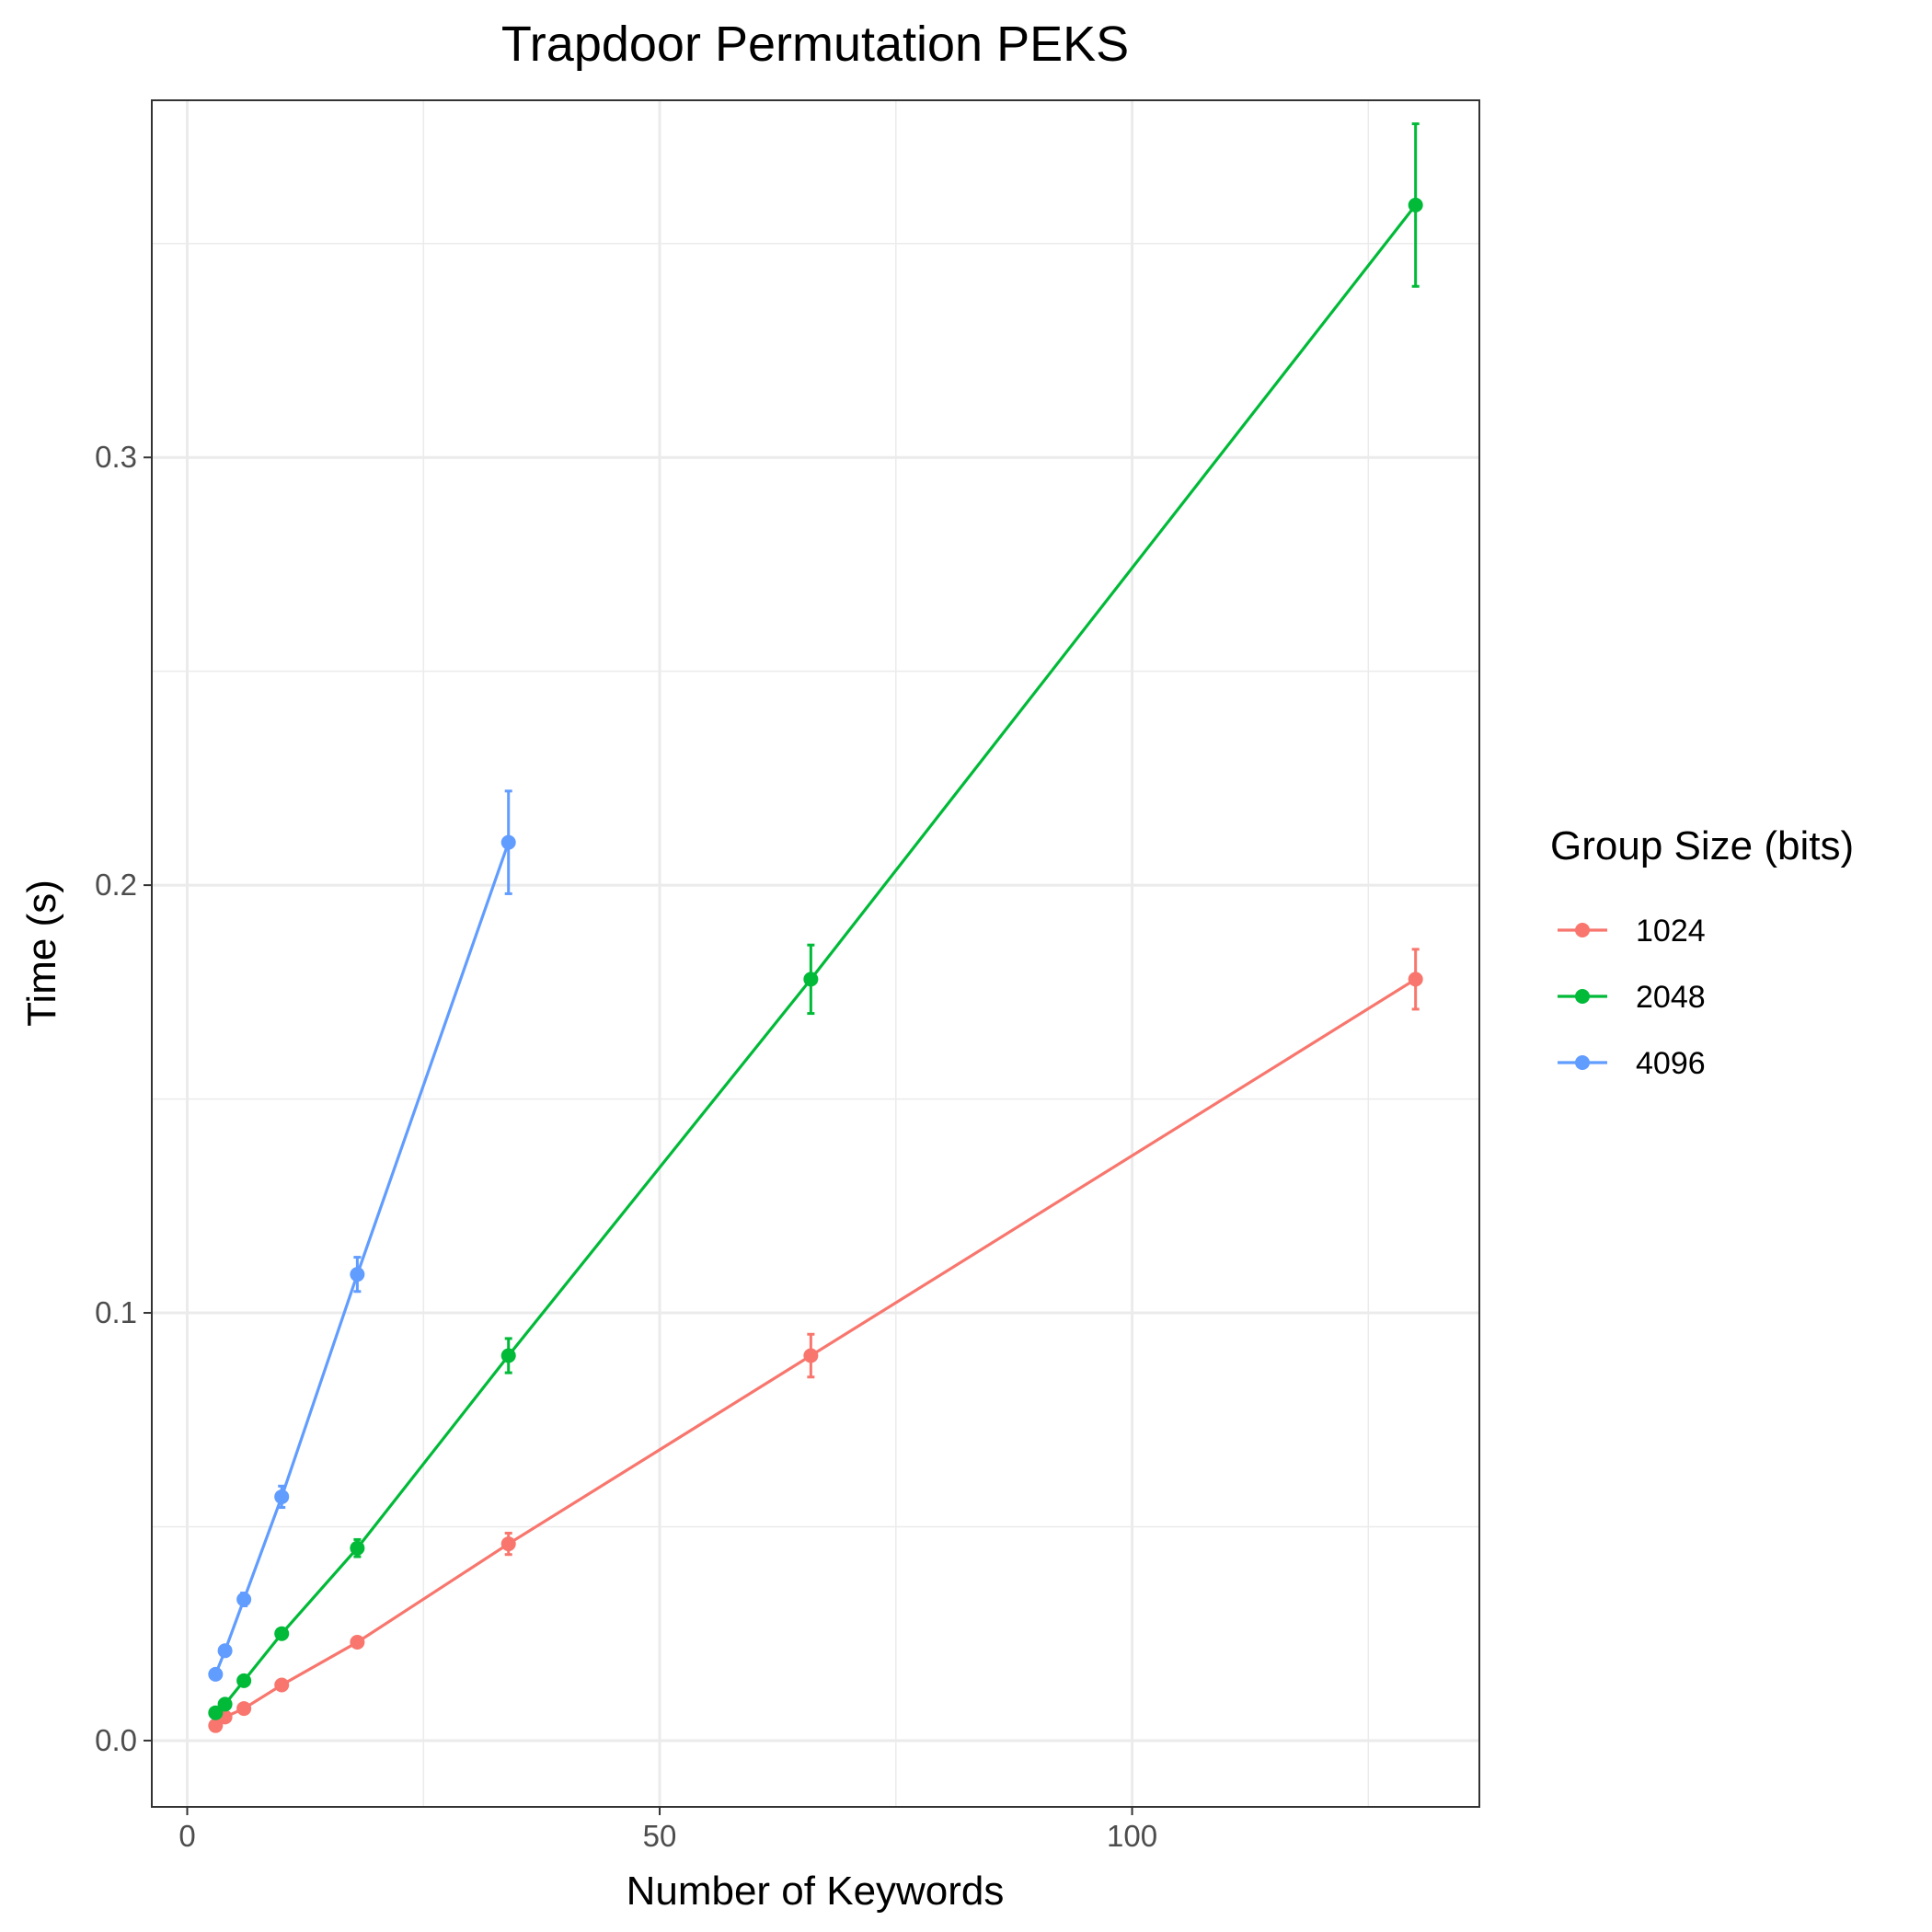  Describe the element at coordinates (1632, 1063) in the screenshot. I see `legend-item-4096: 4096` at that location.